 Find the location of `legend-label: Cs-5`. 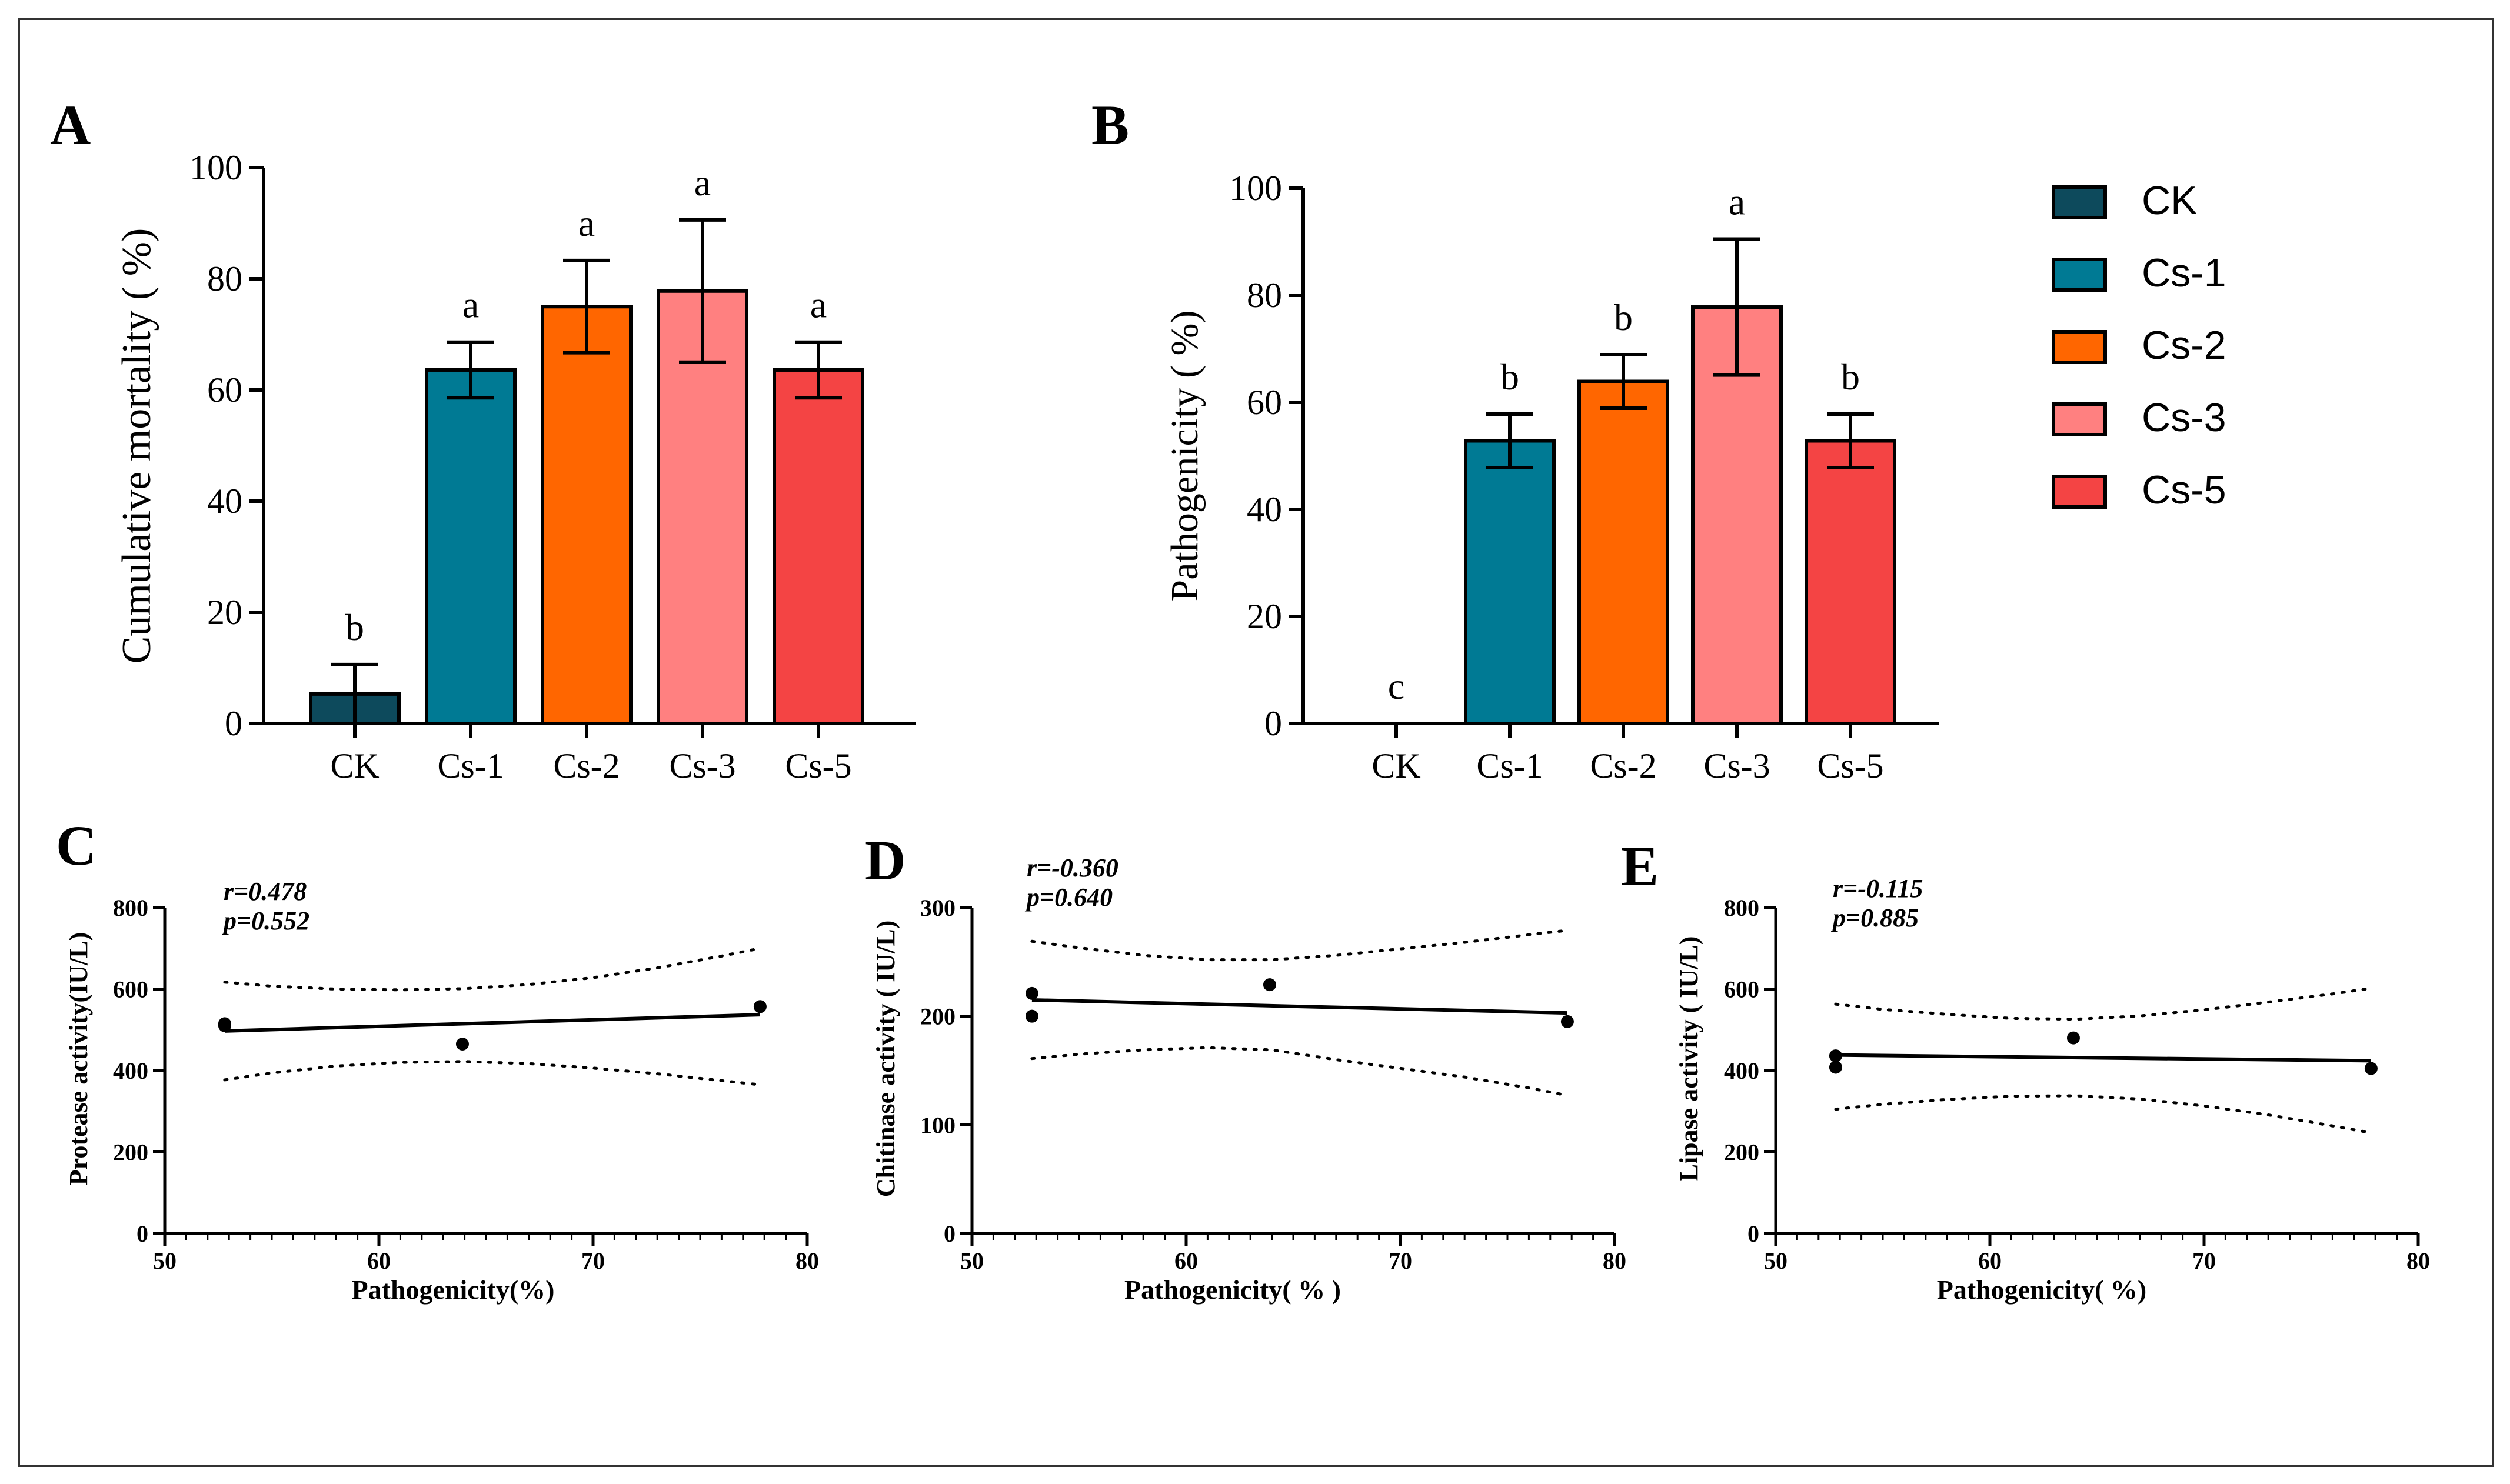

legend-label: Cs-5 is located at coordinates (2184, 490).